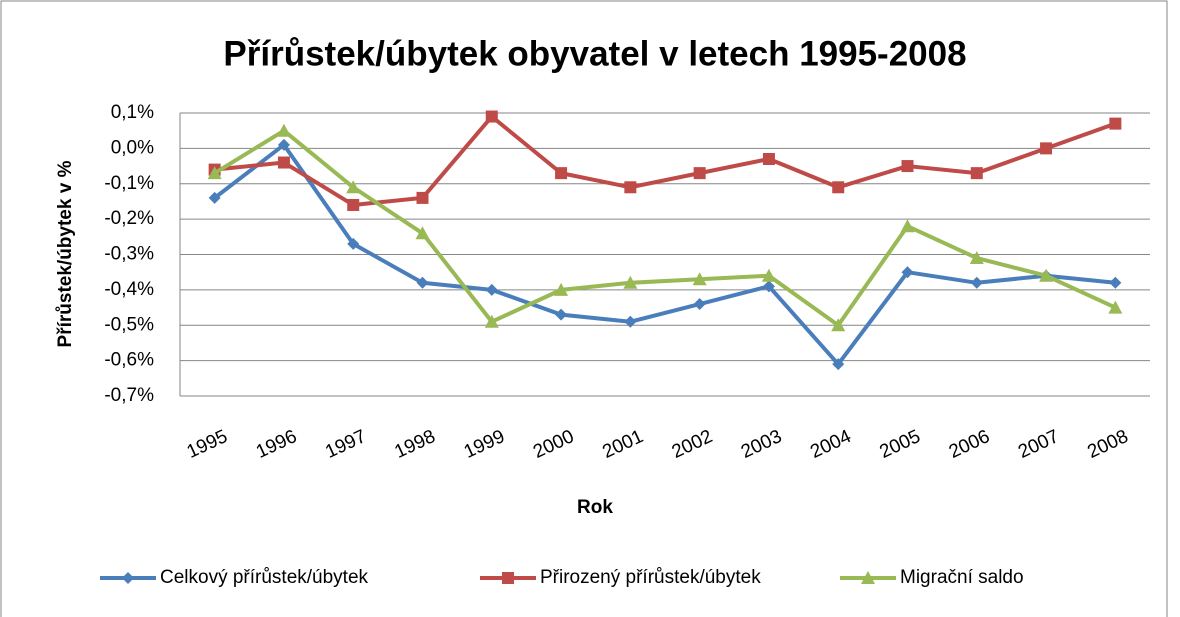 This screenshot has height=617, width=1180. Describe the element at coordinates (132, 112) in the screenshot. I see `y-tick-label: 0,1%` at that location.